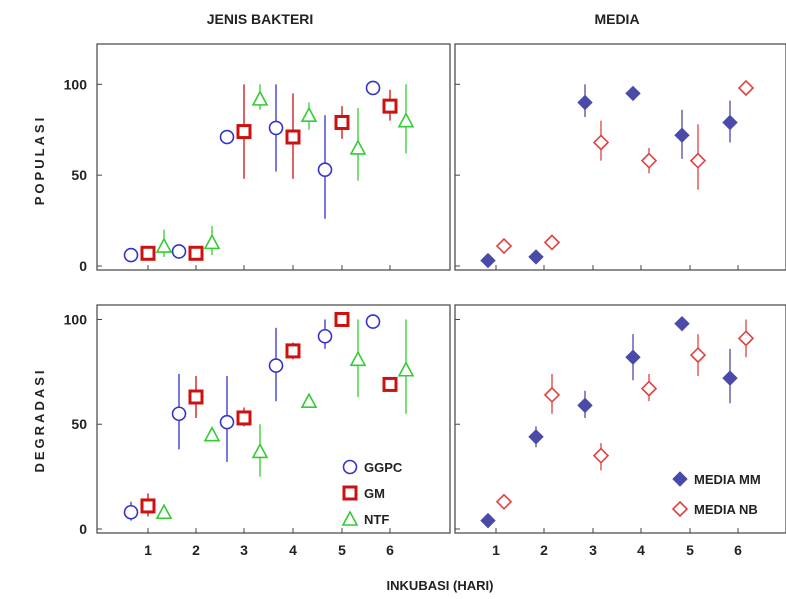 The width and height of the screenshot is (786, 599). I want to click on legend-label: GM, so click(374, 493).